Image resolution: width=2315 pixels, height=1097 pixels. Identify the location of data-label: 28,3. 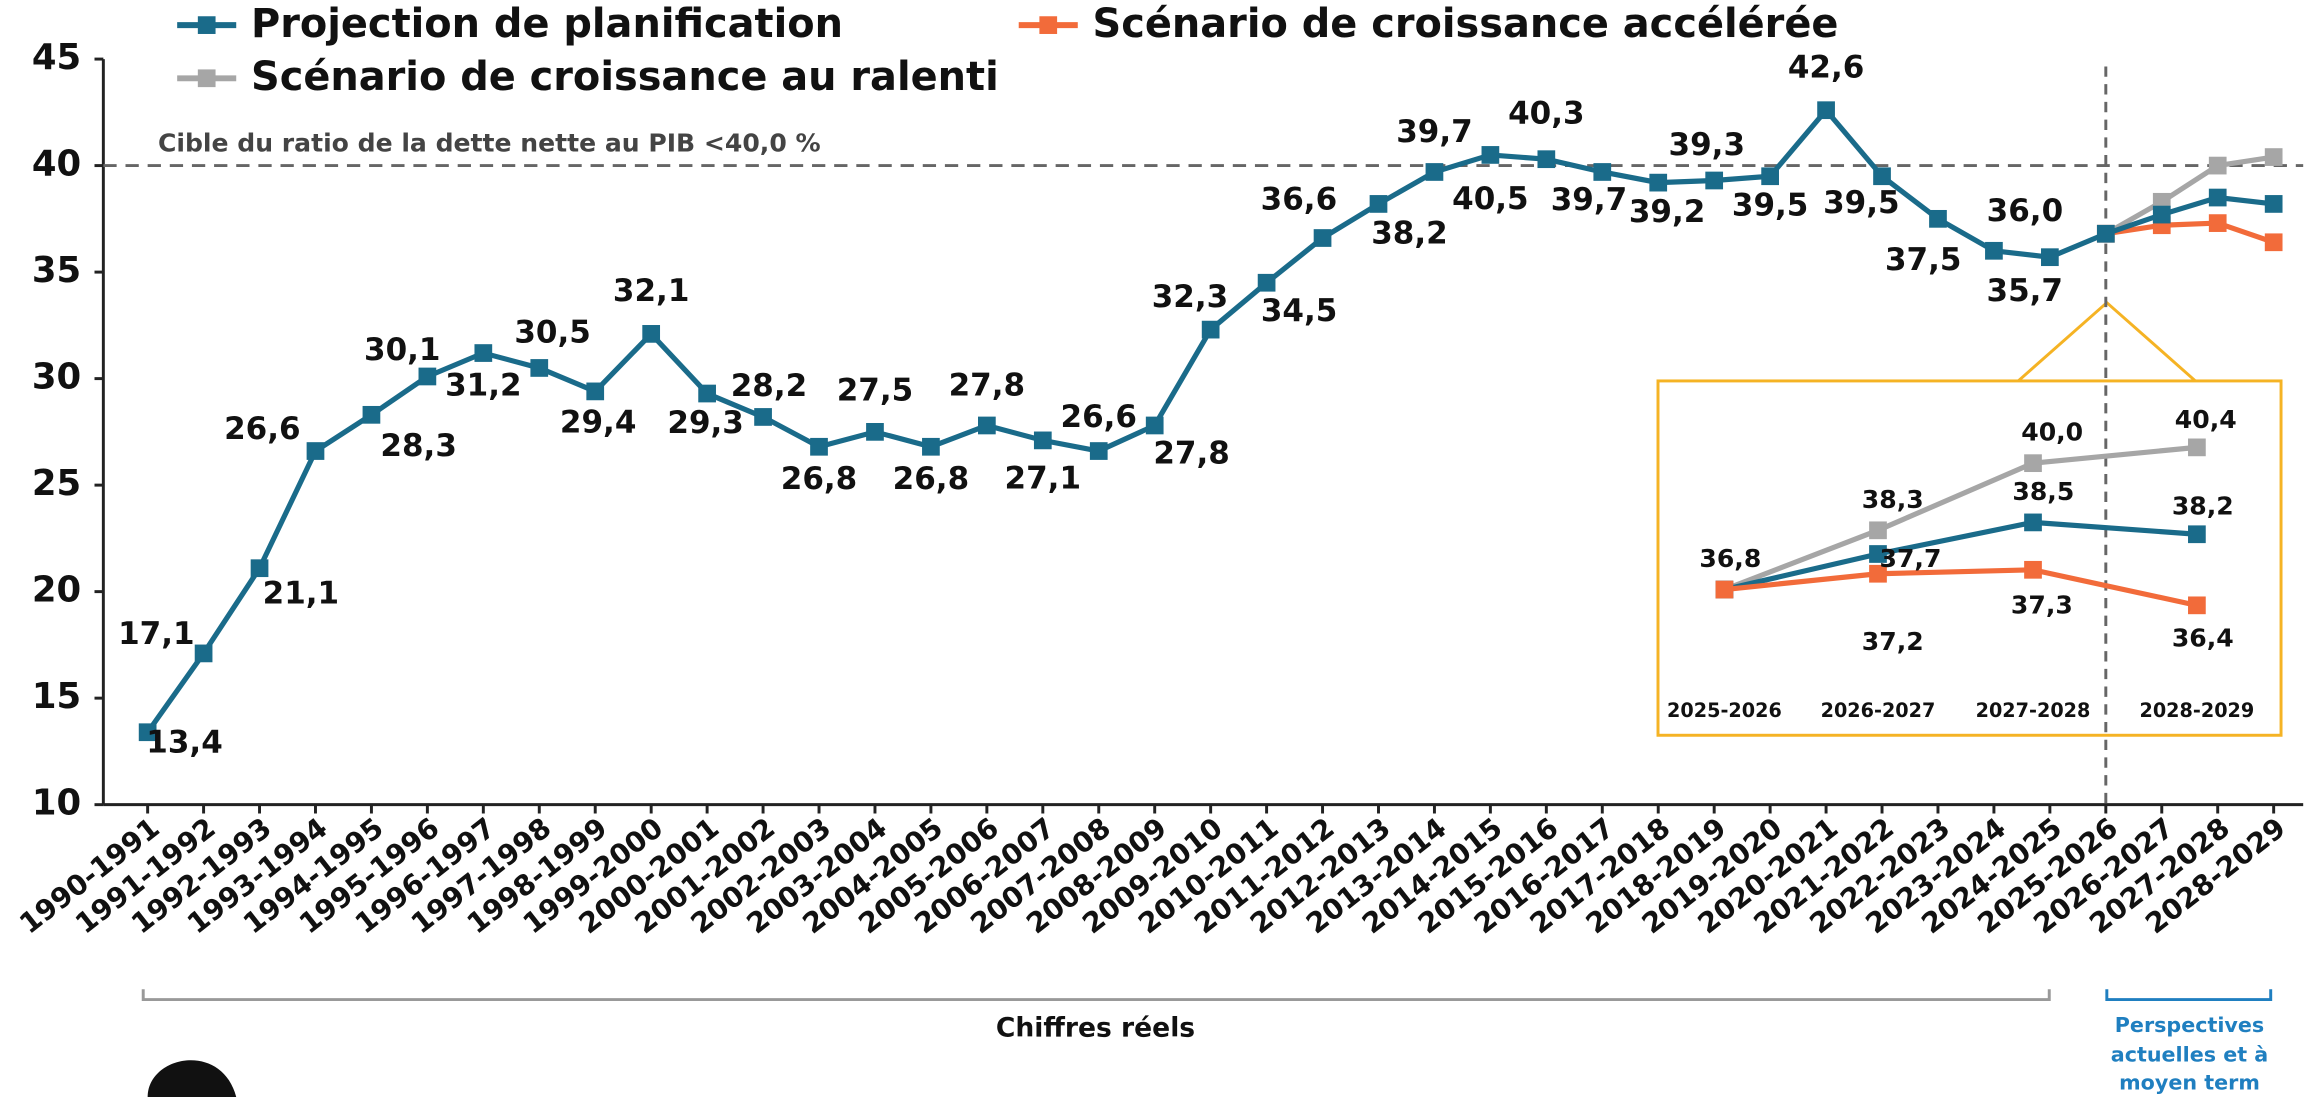
(418, 446).